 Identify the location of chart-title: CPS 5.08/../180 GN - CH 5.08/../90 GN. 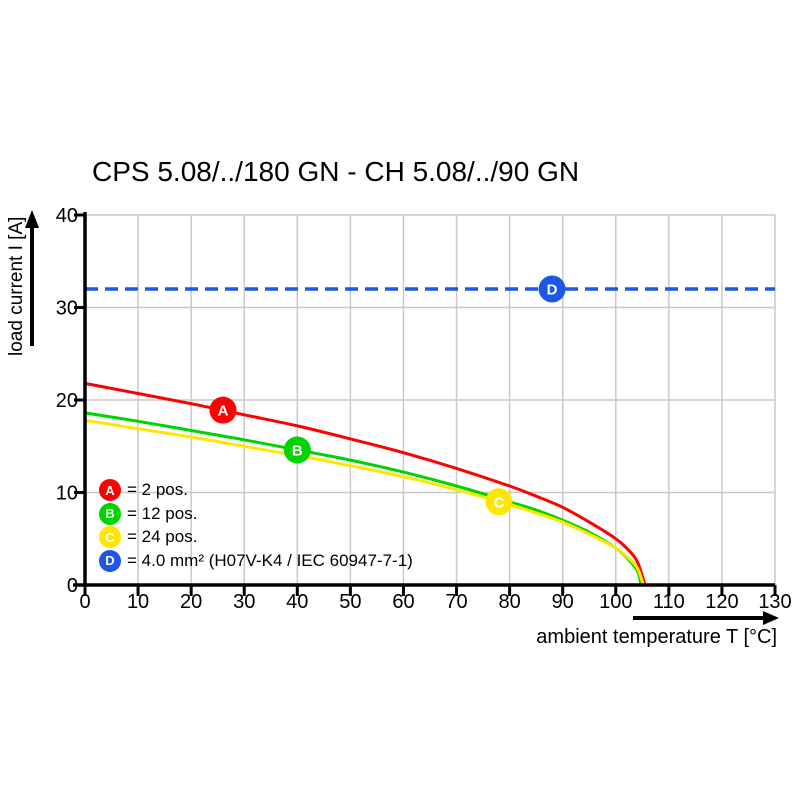
(336, 171).